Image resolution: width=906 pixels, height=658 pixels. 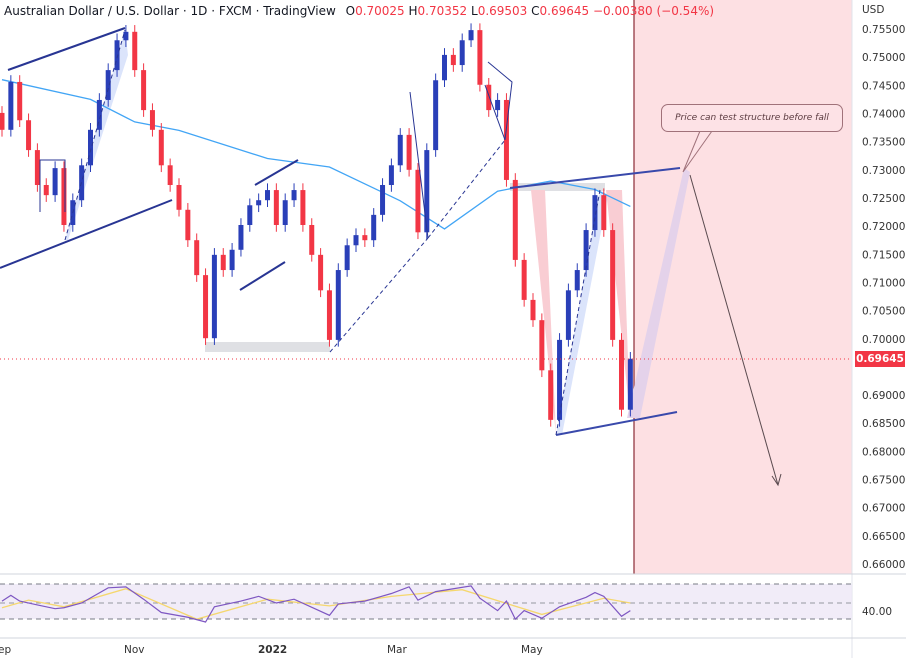 I want to click on price-tick: 0.71000, so click(x=883, y=283).